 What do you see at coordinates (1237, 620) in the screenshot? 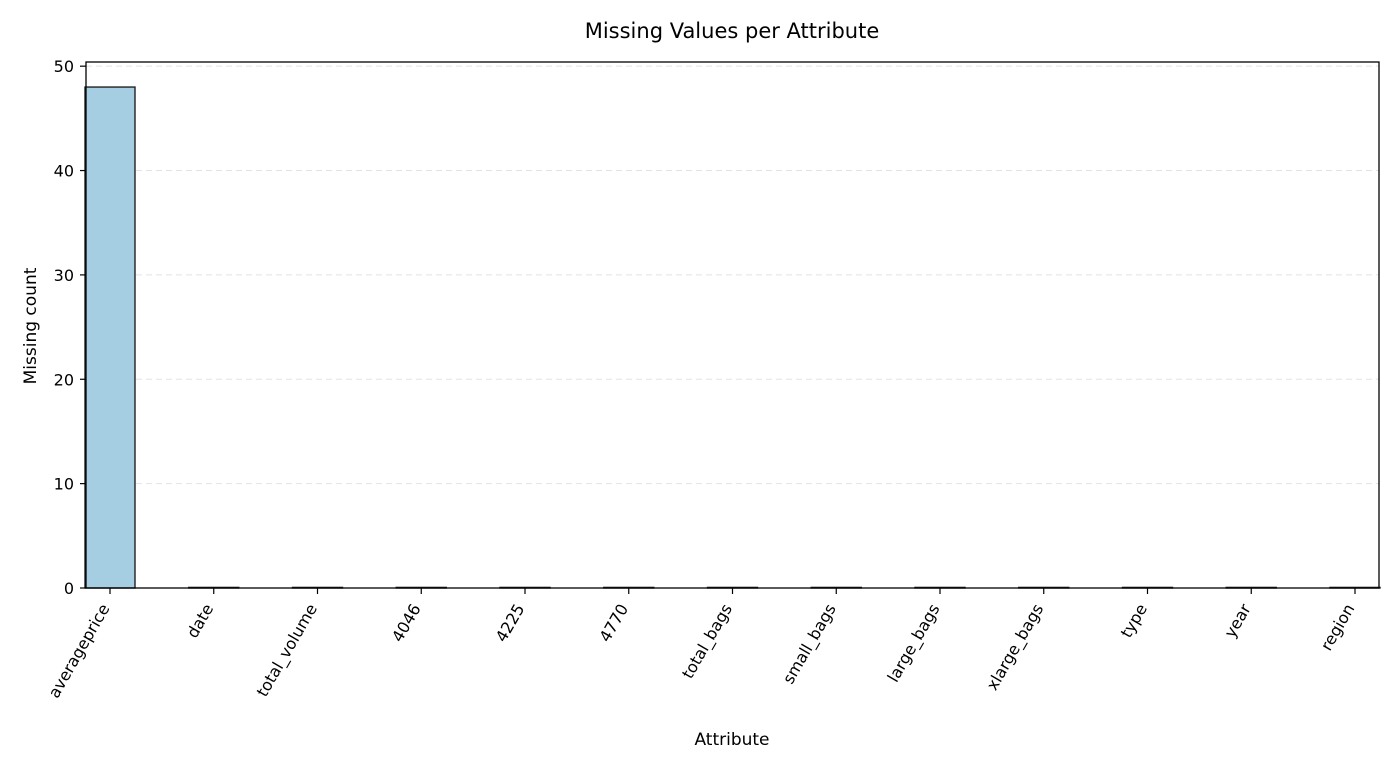
I see `x-tick-label-year: year` at bounding box center [1237, 620].